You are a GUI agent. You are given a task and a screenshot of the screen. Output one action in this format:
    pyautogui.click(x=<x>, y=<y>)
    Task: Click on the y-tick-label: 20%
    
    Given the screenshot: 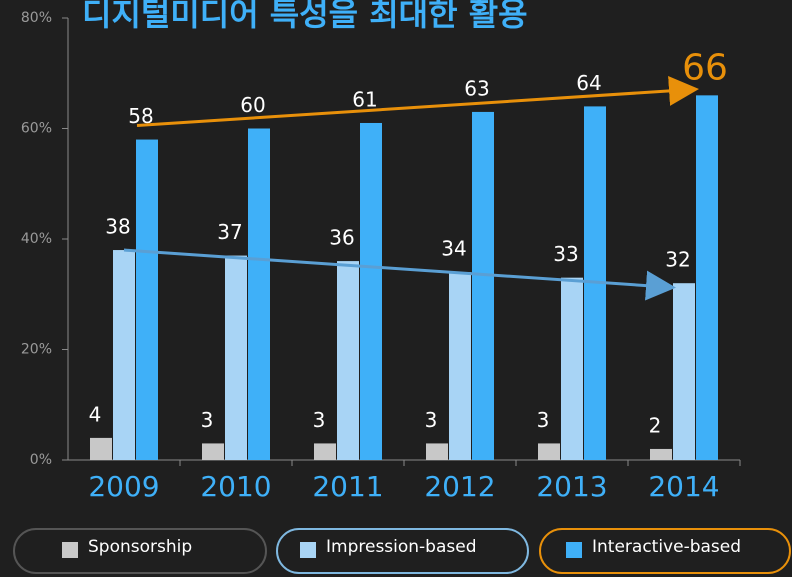 What is the action you would take?
    pyautogui.click(x=36, y=350)
    